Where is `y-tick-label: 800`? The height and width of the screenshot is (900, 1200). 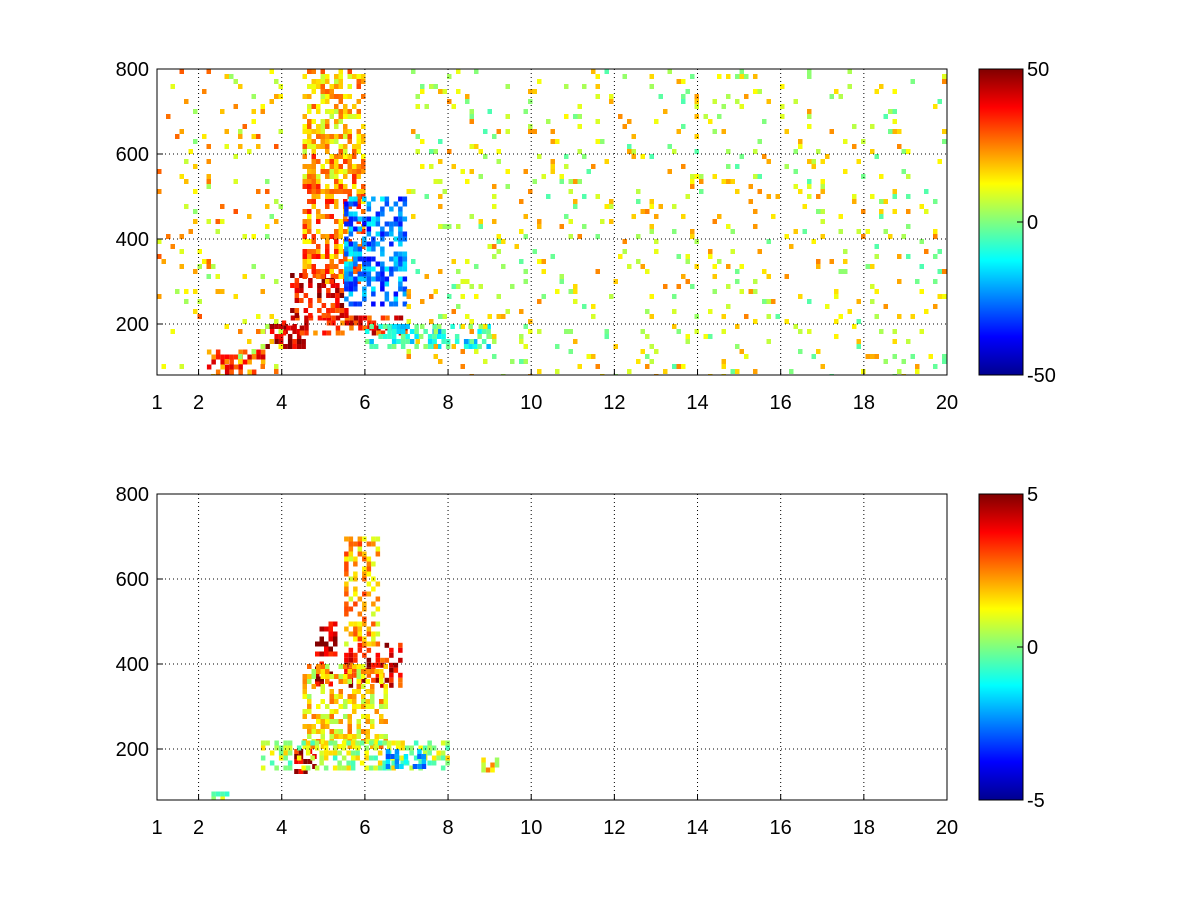
y-tick-label: 800 is located at coordinates (132, 70).